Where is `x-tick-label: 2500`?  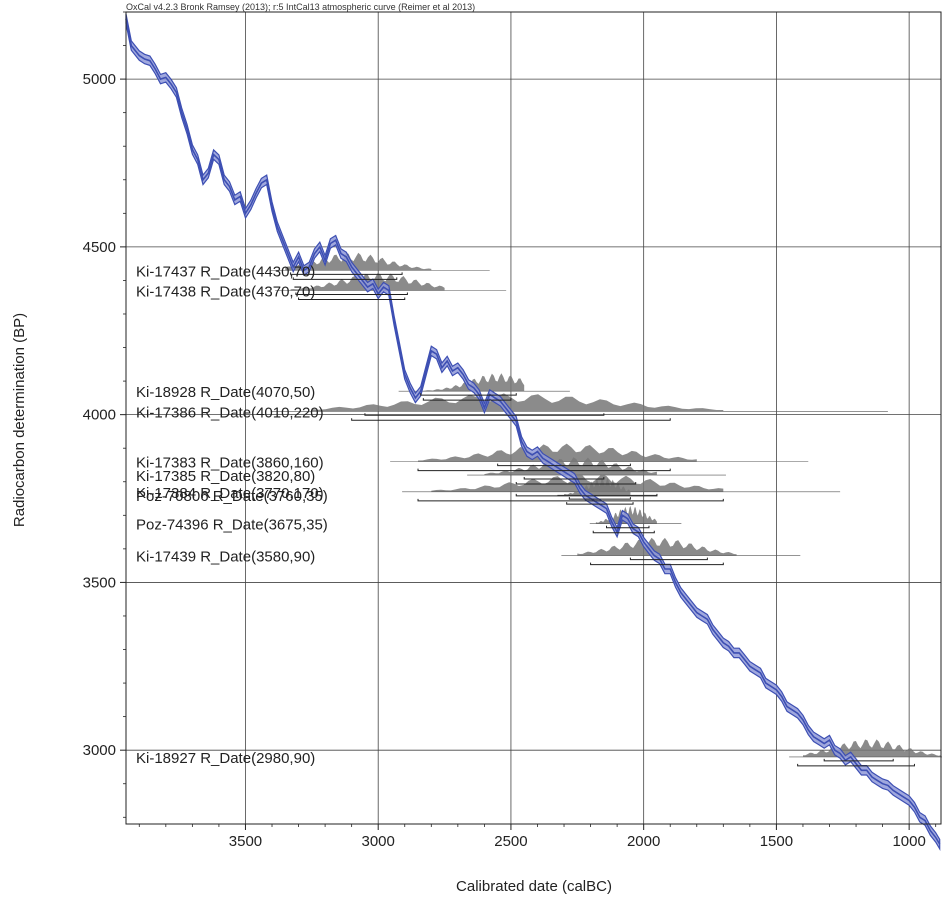
x-tick-label: 2500 is located at coordinates (510, 841).